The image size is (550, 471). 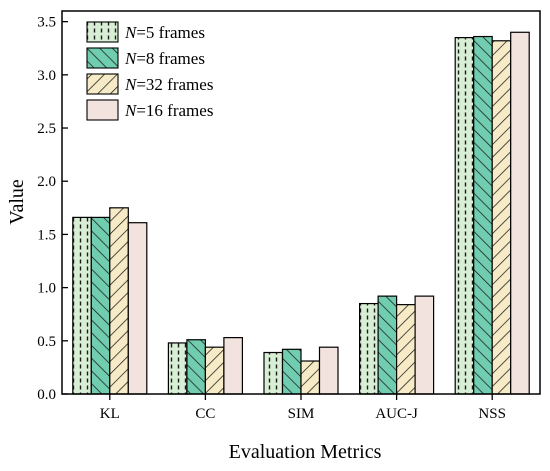 What do you see at coordinates (164, 32) in the screenshot?
I see `legend-label: N=5 frames` at bounding box center [164, 32].